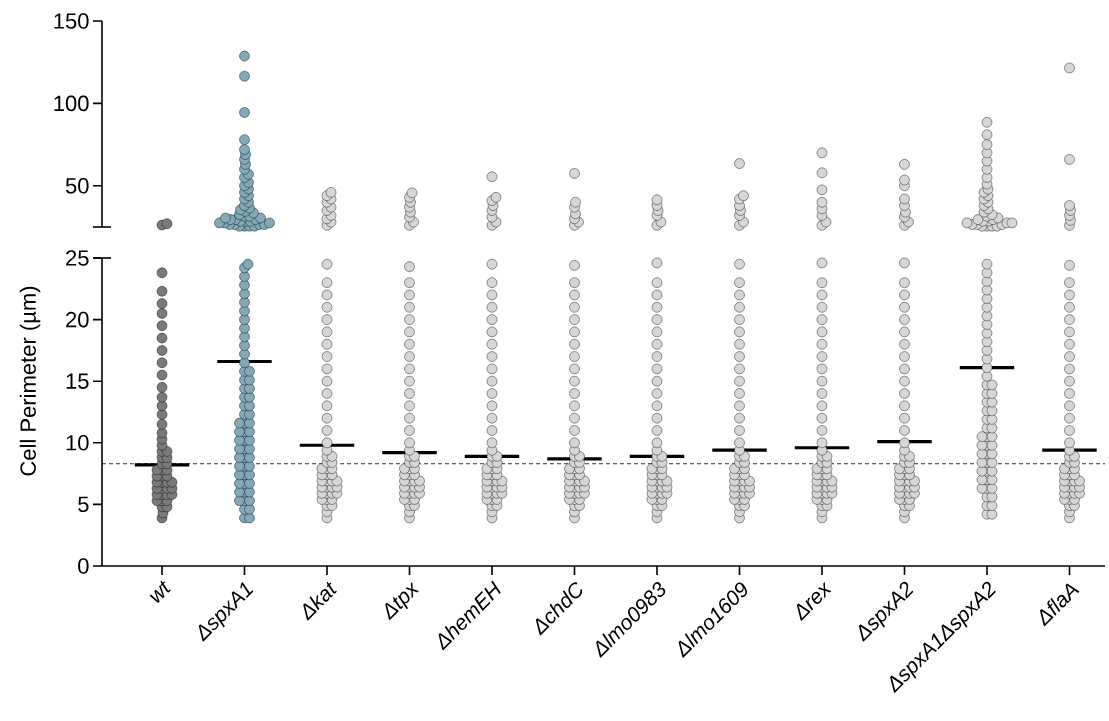 The image size is (1109, 721). Describe the element at coordinates (160, 592) in the screenshot. I see `x-tick-label: wt` at that location.